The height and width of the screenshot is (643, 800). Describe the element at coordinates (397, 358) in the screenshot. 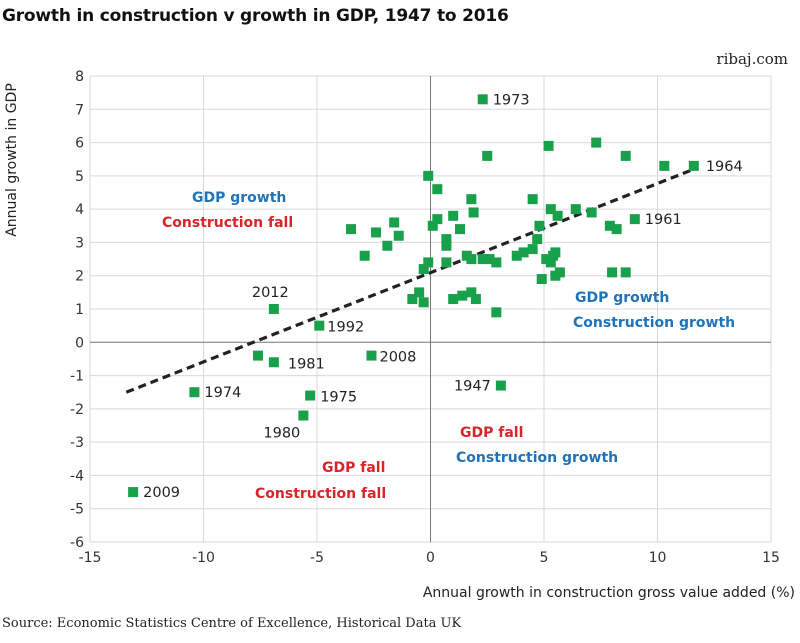

I see `point-label: 2008` at that location.